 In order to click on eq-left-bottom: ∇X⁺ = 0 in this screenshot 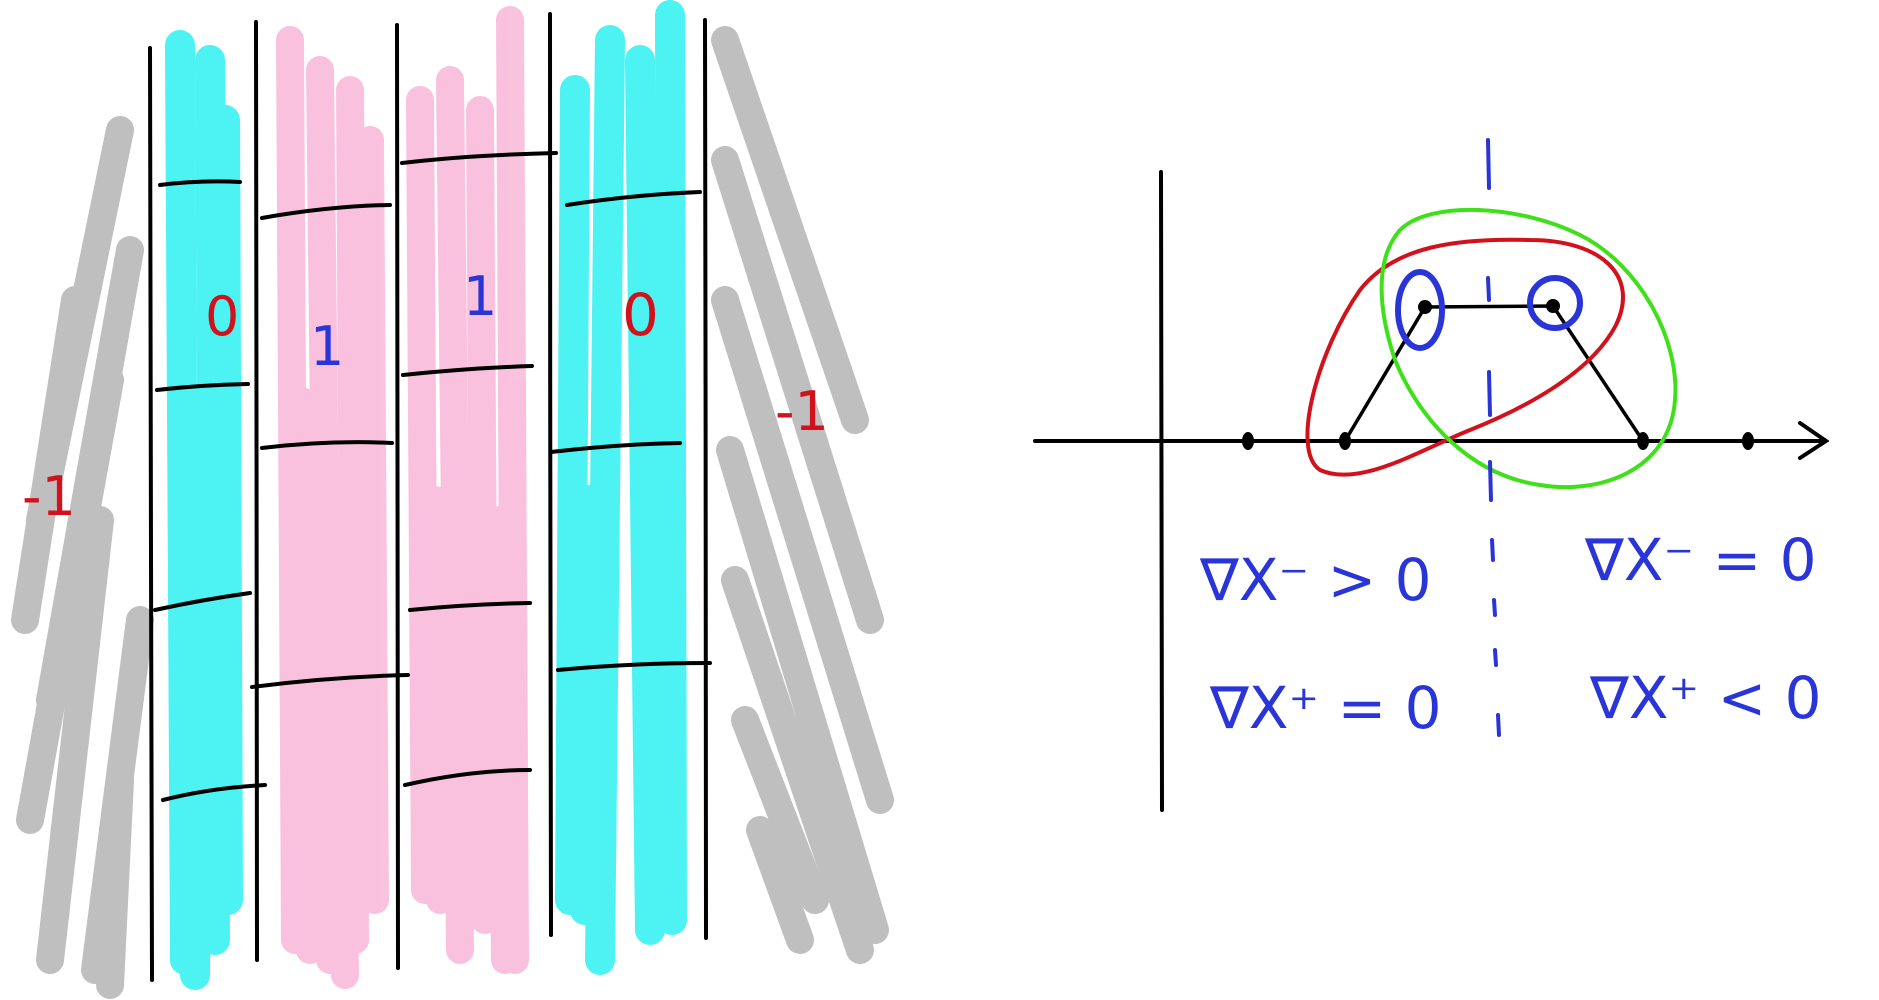, I will do `click(1325, 708)`.